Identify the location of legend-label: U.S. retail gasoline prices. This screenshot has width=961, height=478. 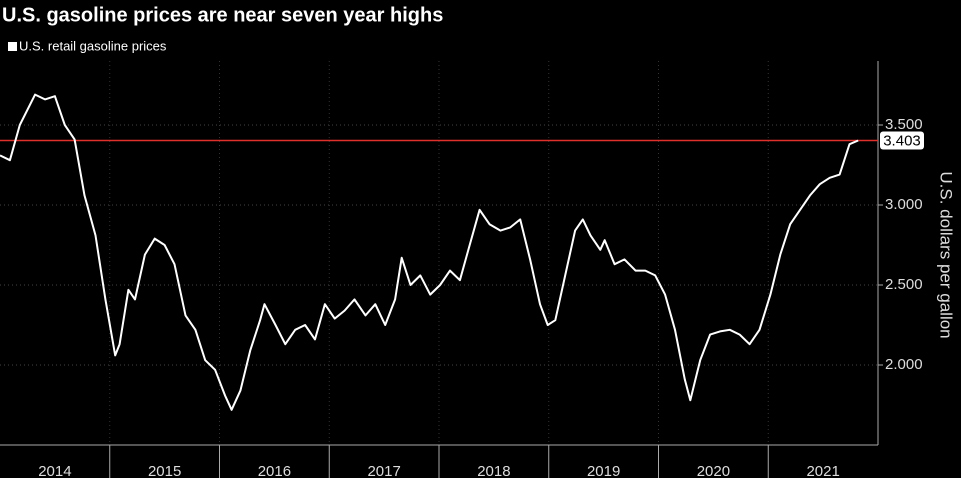
(93, 45).